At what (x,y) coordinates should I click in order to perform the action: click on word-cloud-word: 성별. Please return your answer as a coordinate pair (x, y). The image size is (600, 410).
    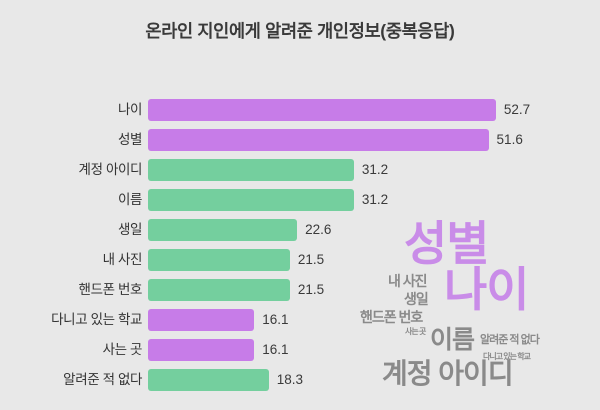
    Looking at the image, I should click on (446, 243).